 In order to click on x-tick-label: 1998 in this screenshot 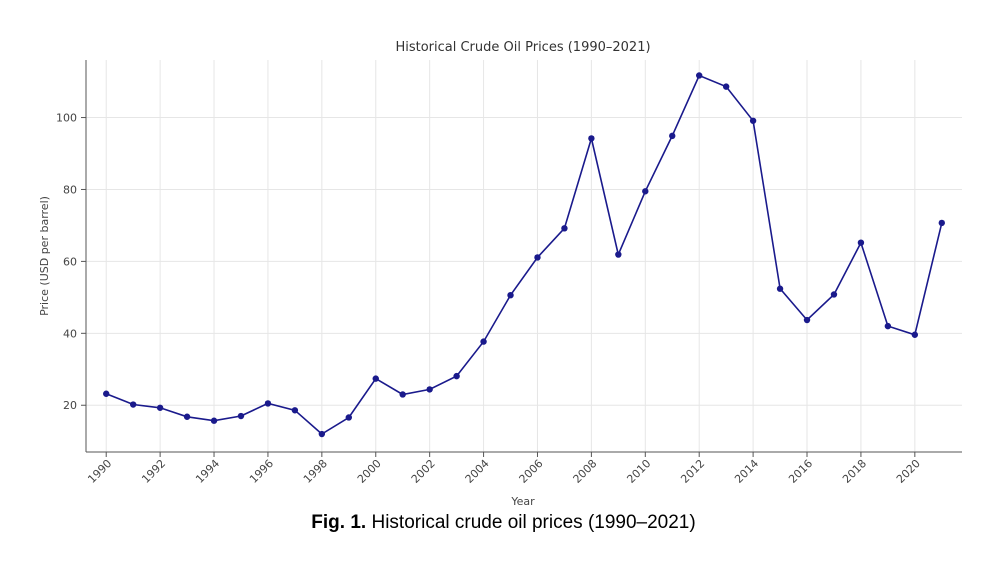, I will do `click(315, 471)`.